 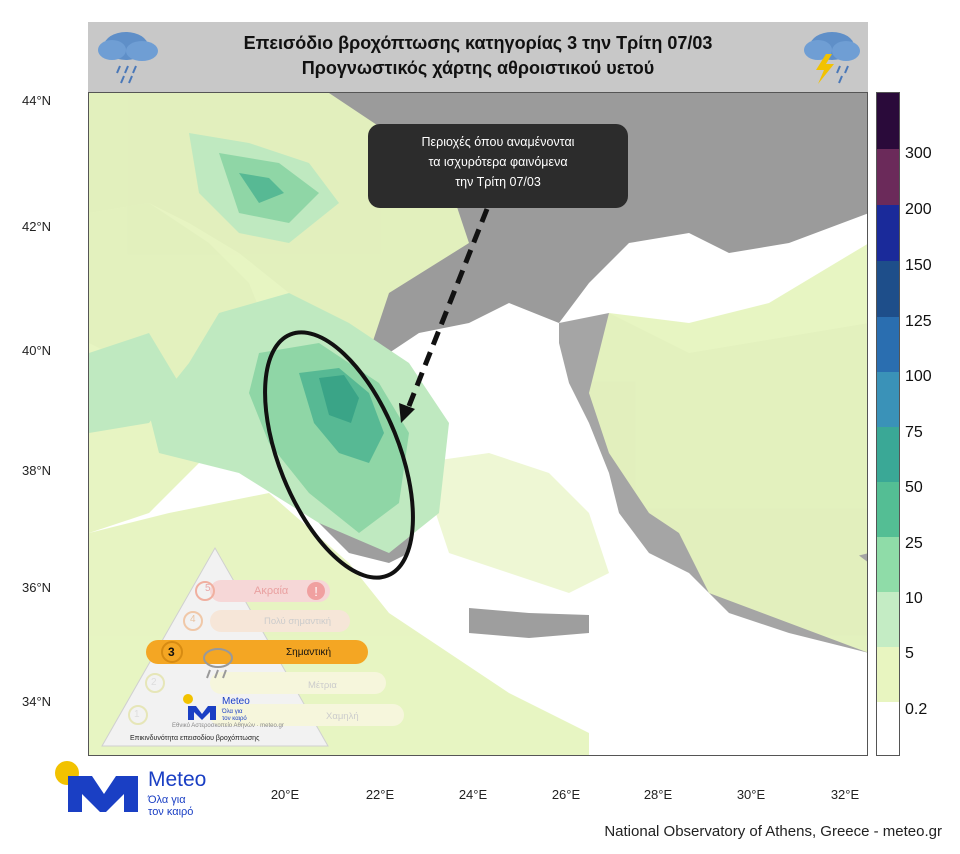 What do you see at coordinates (257, 652) in the screenshot?
I see `level-3-bar` at bounding box center [257, 652].